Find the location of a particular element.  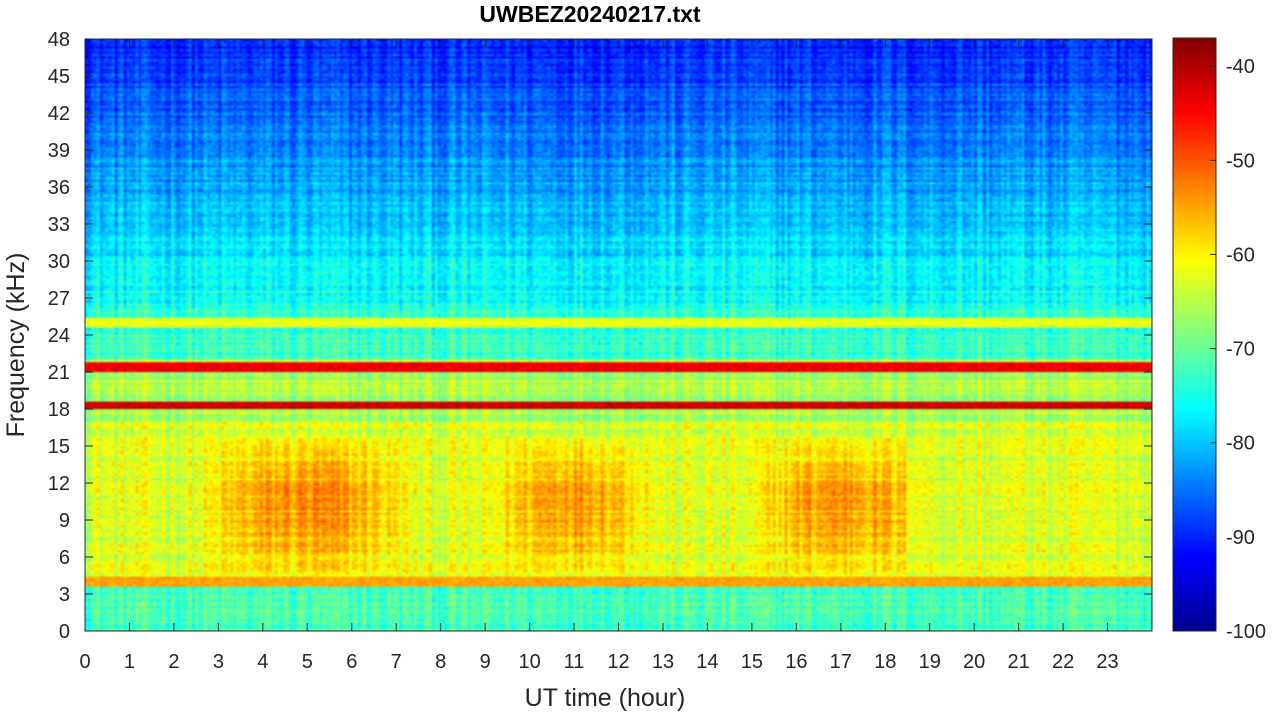

x-tick-label: 20 is located at coordinates (974, 662).